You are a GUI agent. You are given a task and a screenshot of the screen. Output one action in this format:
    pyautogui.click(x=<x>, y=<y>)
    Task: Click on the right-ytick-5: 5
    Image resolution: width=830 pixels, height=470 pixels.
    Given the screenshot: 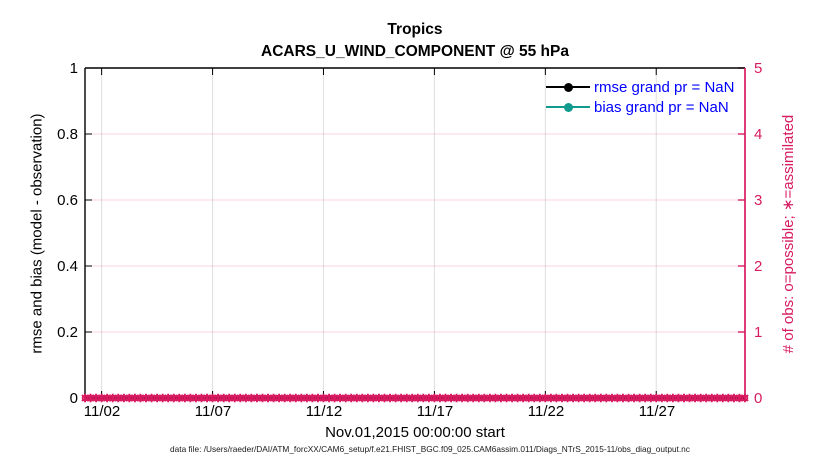 What is the action you would take?
    pyautogui.click(x=758, y=68)
    